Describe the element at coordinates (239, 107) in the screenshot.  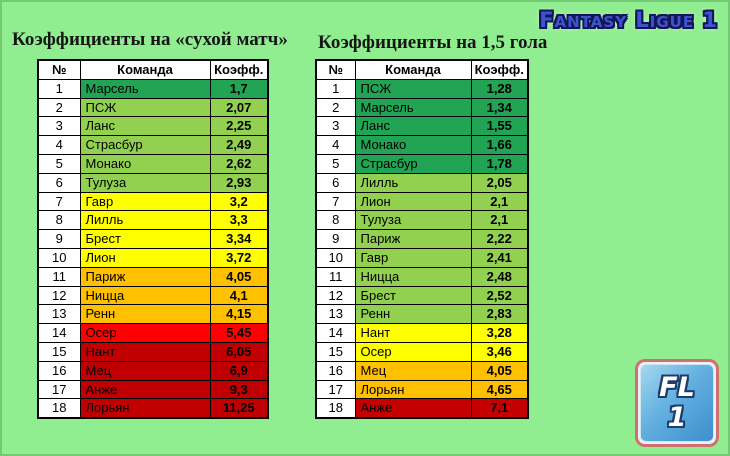
I see `coefficient-cell: 2,07` at that location.